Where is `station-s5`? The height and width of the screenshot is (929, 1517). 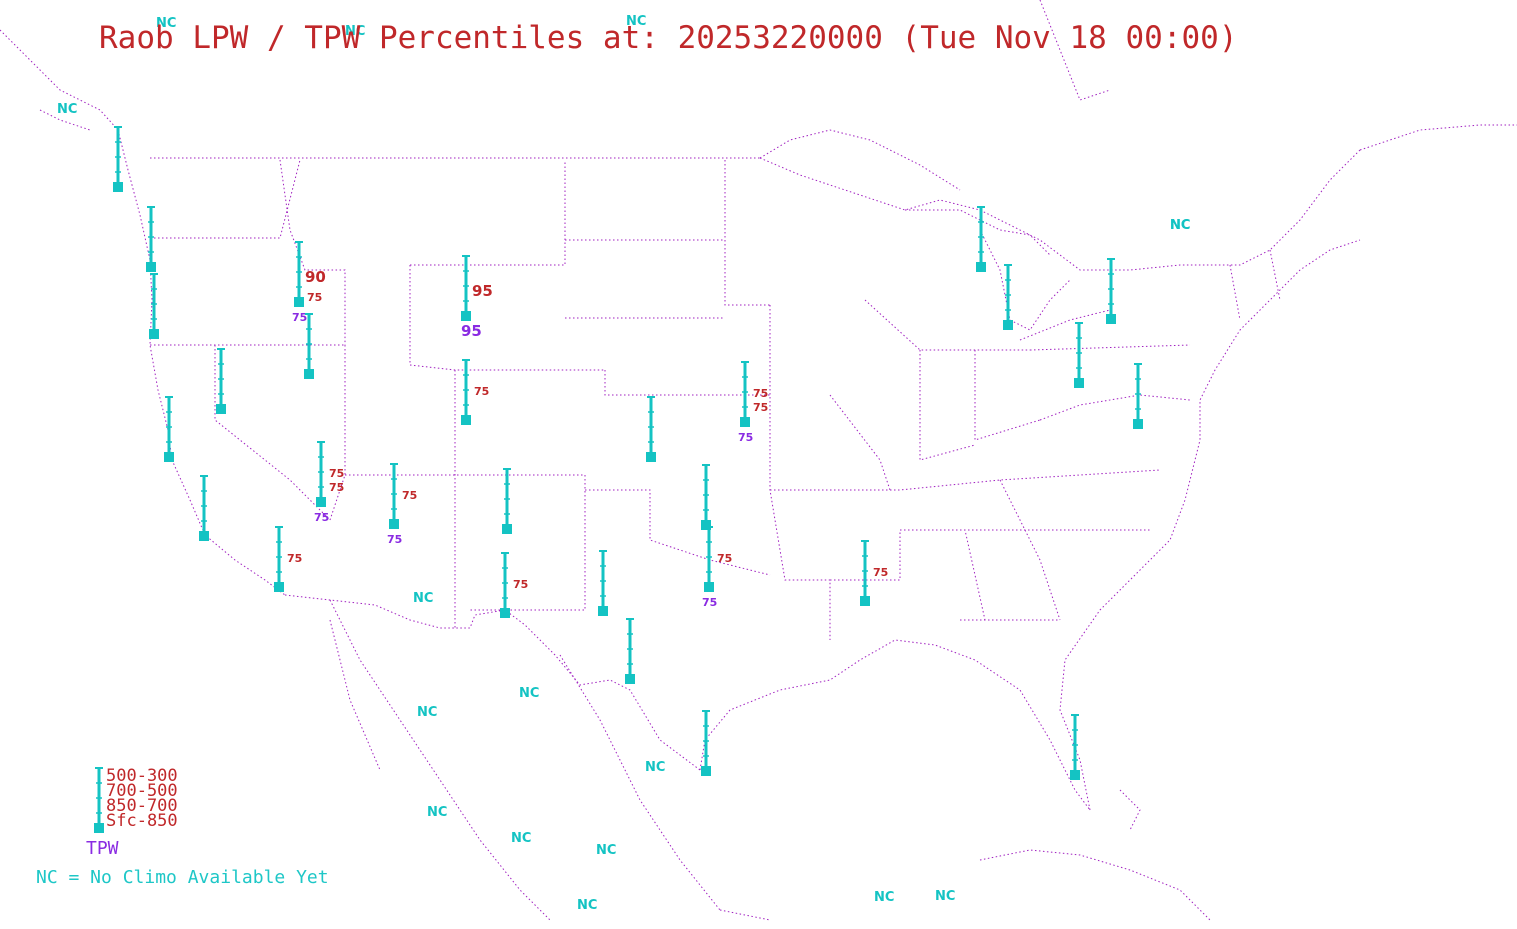 station-s5 is located at coordinates (309, 346).